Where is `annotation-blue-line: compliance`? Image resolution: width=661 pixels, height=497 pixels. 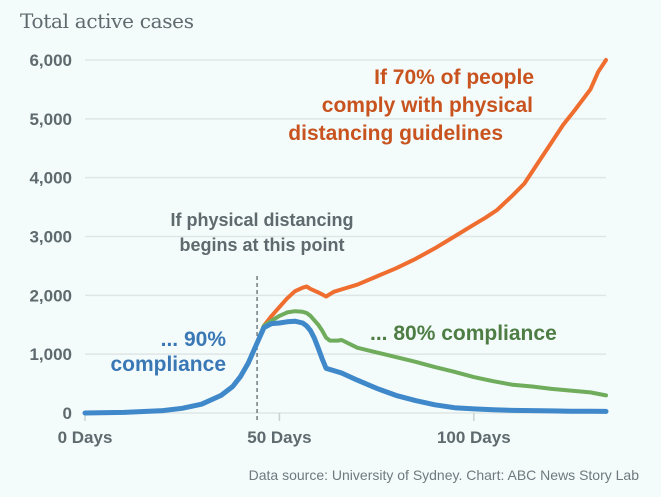 annotation-blue-line: compliance is located at coordinates (168, 364).